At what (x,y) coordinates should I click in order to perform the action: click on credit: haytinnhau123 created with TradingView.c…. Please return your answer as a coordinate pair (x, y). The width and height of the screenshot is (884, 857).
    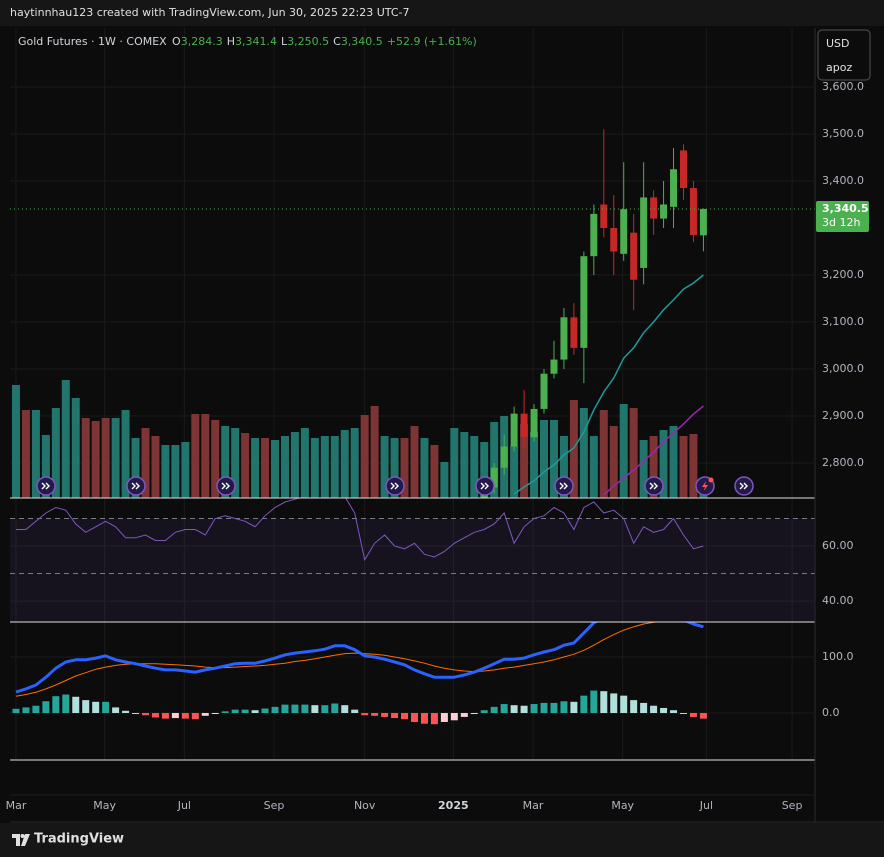
    Looking at the image, I should click on (210, 12).